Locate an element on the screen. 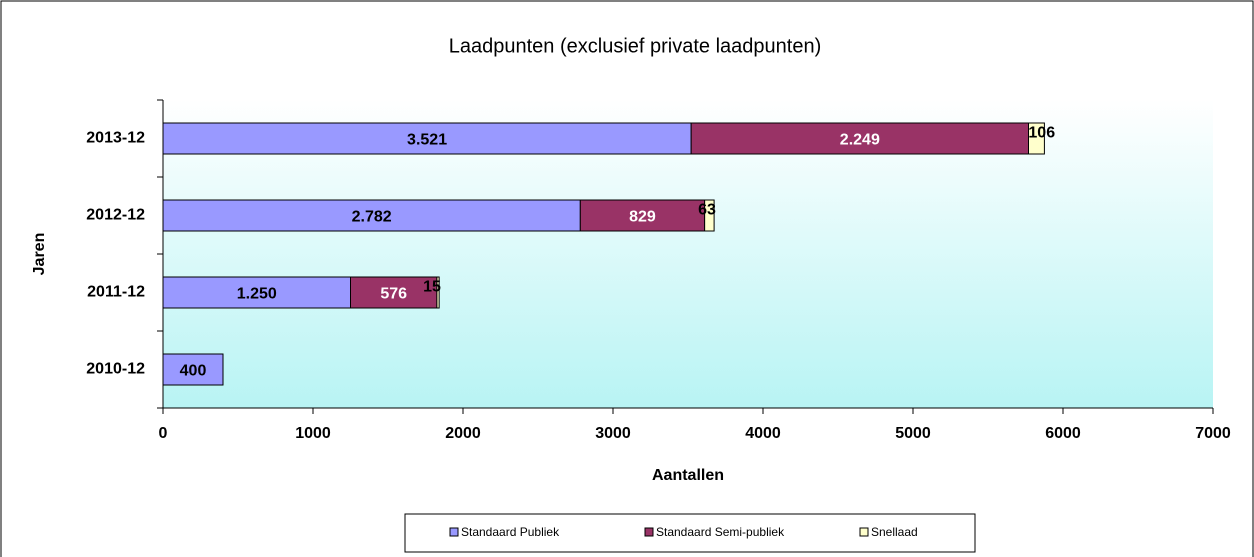 The width and height of the screenshot is (1254, 557). x-tick-label: 5000 is located at coordinates (913, 433).